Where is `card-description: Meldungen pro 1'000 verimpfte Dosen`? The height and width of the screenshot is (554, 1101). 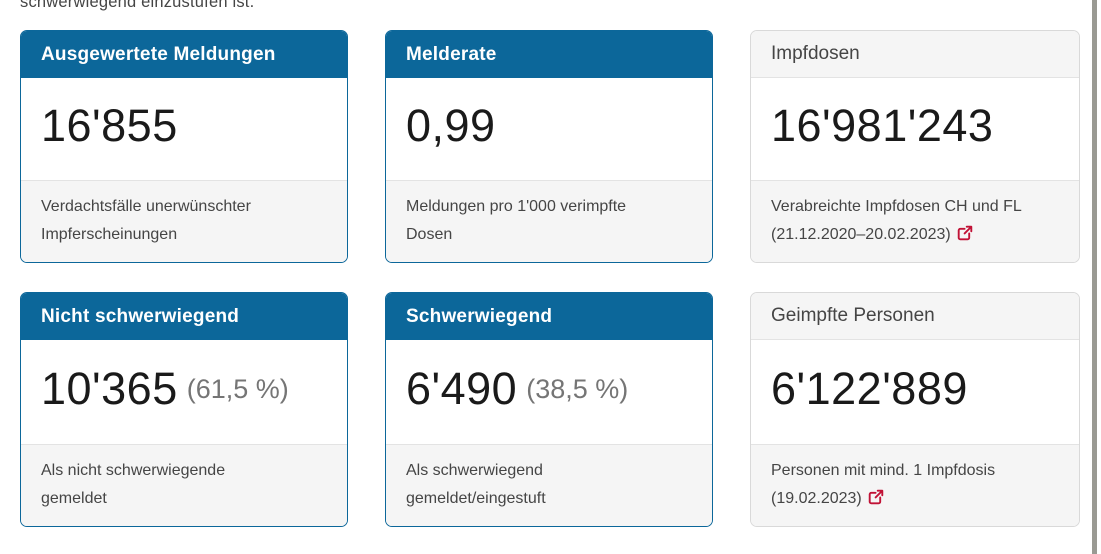 card-description: Meldungen pro 1'000 verimpfte Dosen is located at coordinates (549, 221).